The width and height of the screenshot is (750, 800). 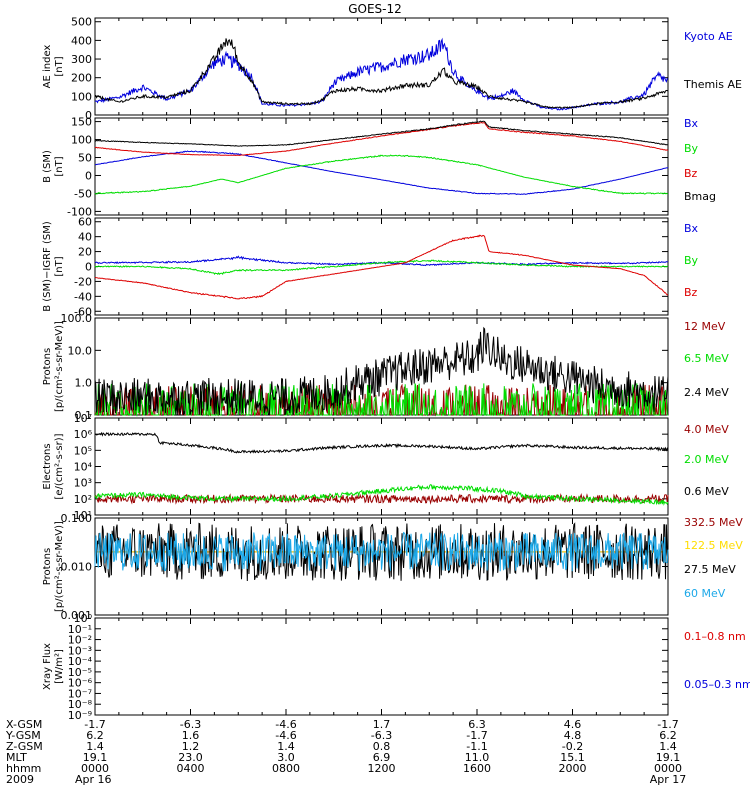 I want to click on series-line-2-0-mev, so click(x=381, y=495).